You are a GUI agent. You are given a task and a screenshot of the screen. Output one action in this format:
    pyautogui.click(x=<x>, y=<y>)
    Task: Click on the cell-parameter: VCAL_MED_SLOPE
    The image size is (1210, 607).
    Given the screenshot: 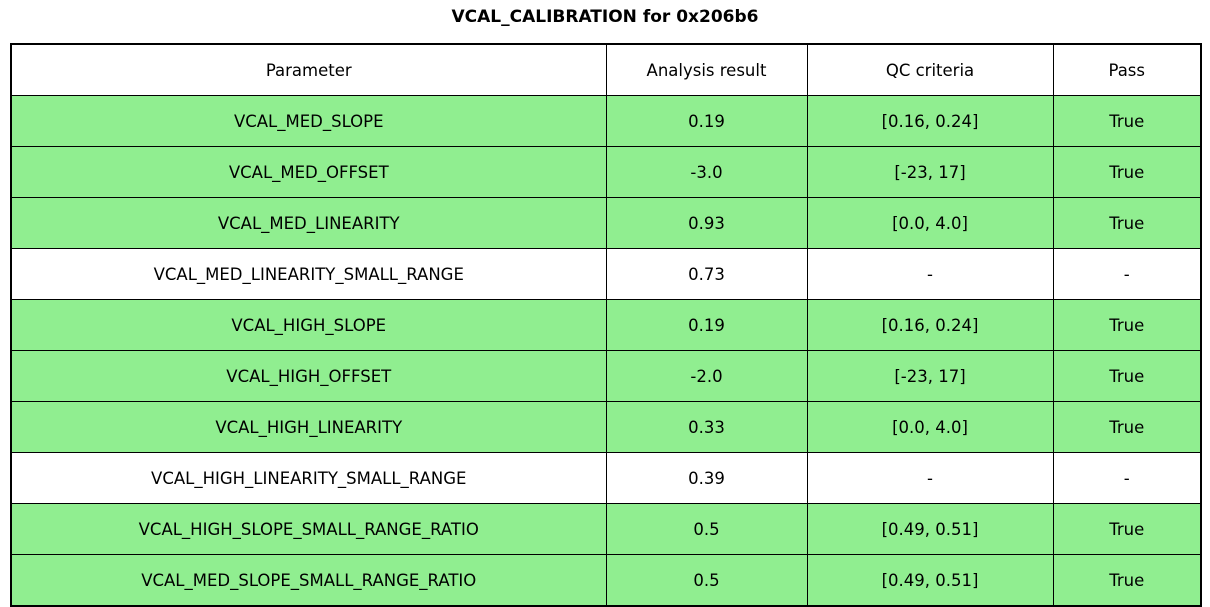 What is the action you would take?
    pyautogui.click(x=308, y=121)
    